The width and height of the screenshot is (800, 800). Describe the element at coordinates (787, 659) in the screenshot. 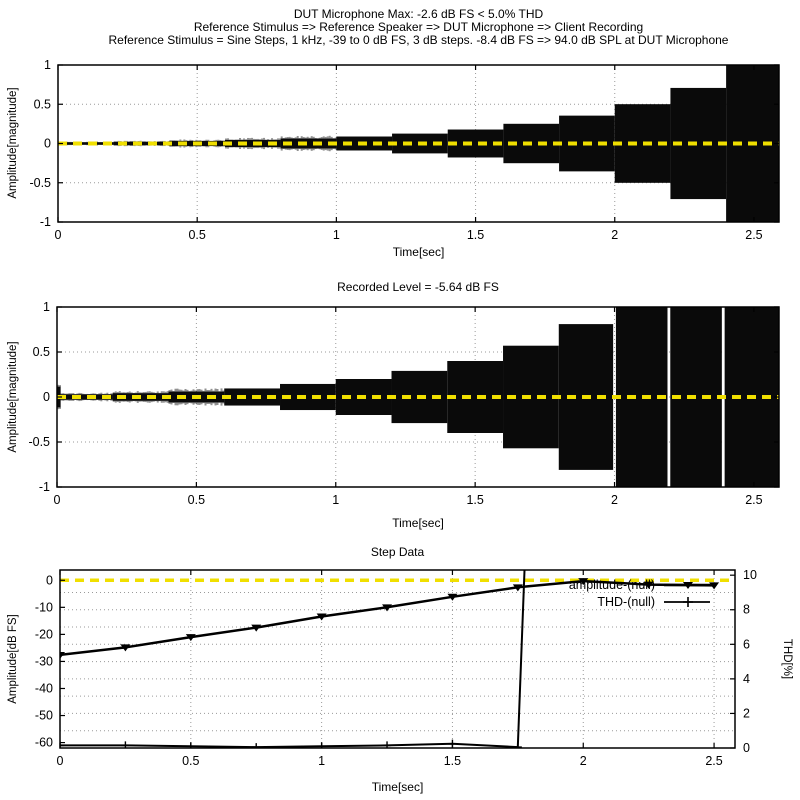

I see `plot3-right-y-axis-label: THD[%]` at that location.